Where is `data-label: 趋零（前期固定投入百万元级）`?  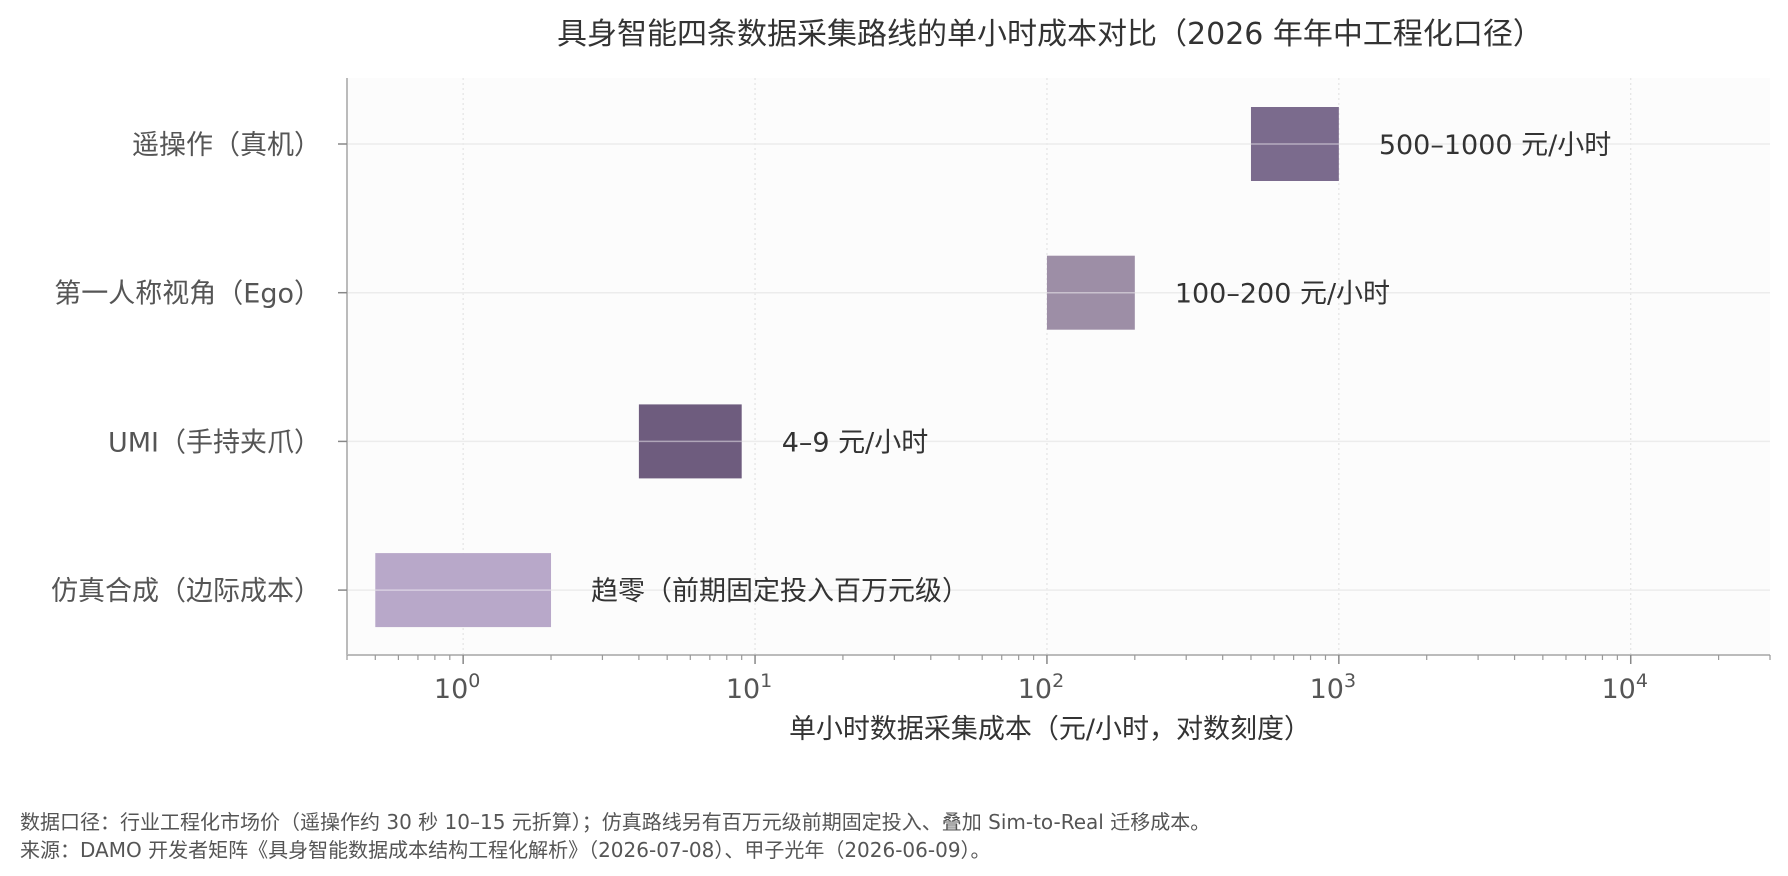
data-label: 趋零（前期固定投入百万元级） is located at coordinates (780, 591).